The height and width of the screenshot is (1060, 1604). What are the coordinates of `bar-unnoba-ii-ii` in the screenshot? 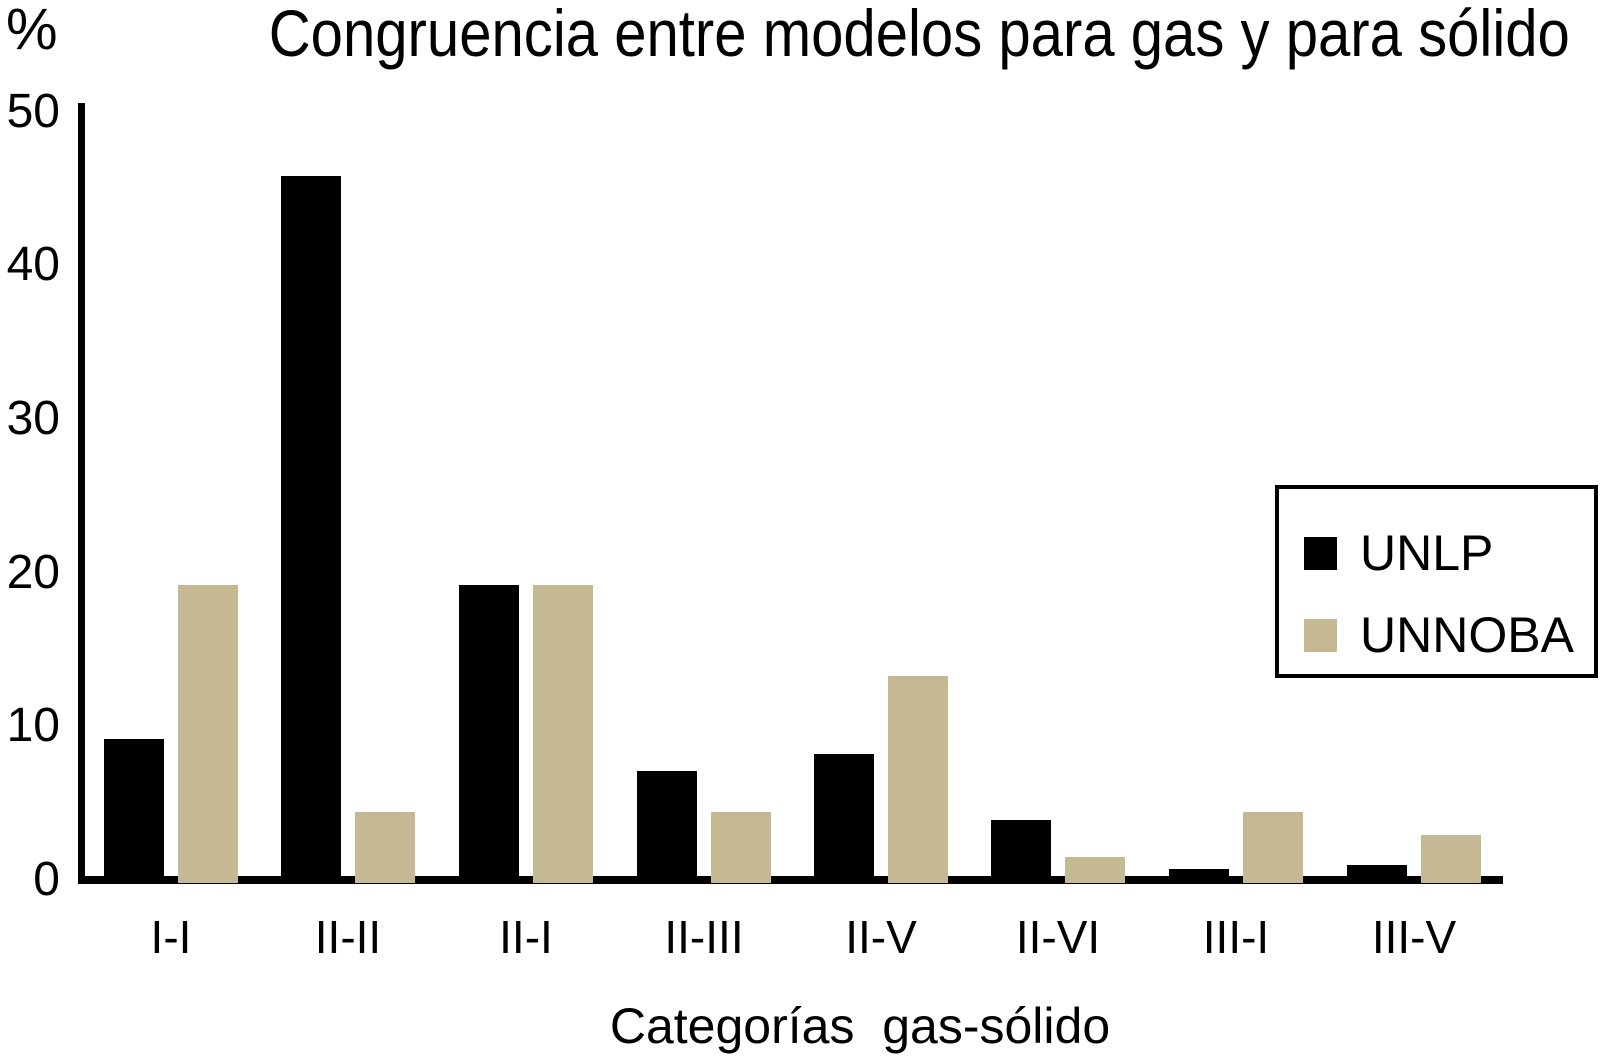 It's located at (385, 847).